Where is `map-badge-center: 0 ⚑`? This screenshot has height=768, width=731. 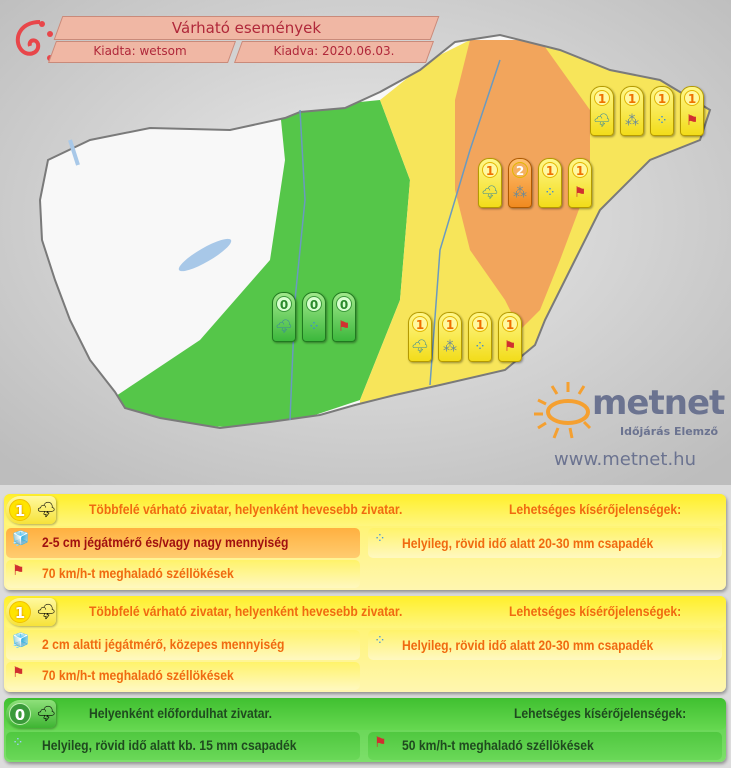
map-badge-center: 0 ⚑ is located at coordinates (344, 317).